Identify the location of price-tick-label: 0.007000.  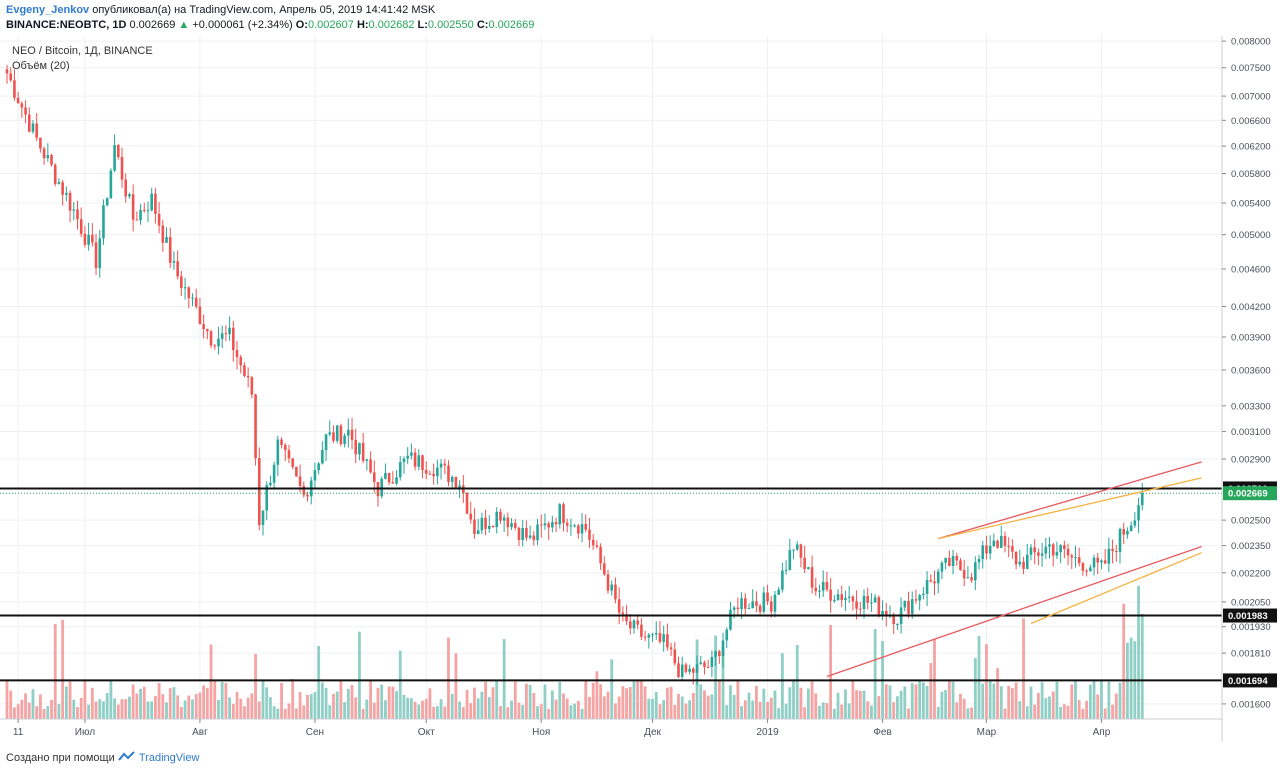
(1251, 97).